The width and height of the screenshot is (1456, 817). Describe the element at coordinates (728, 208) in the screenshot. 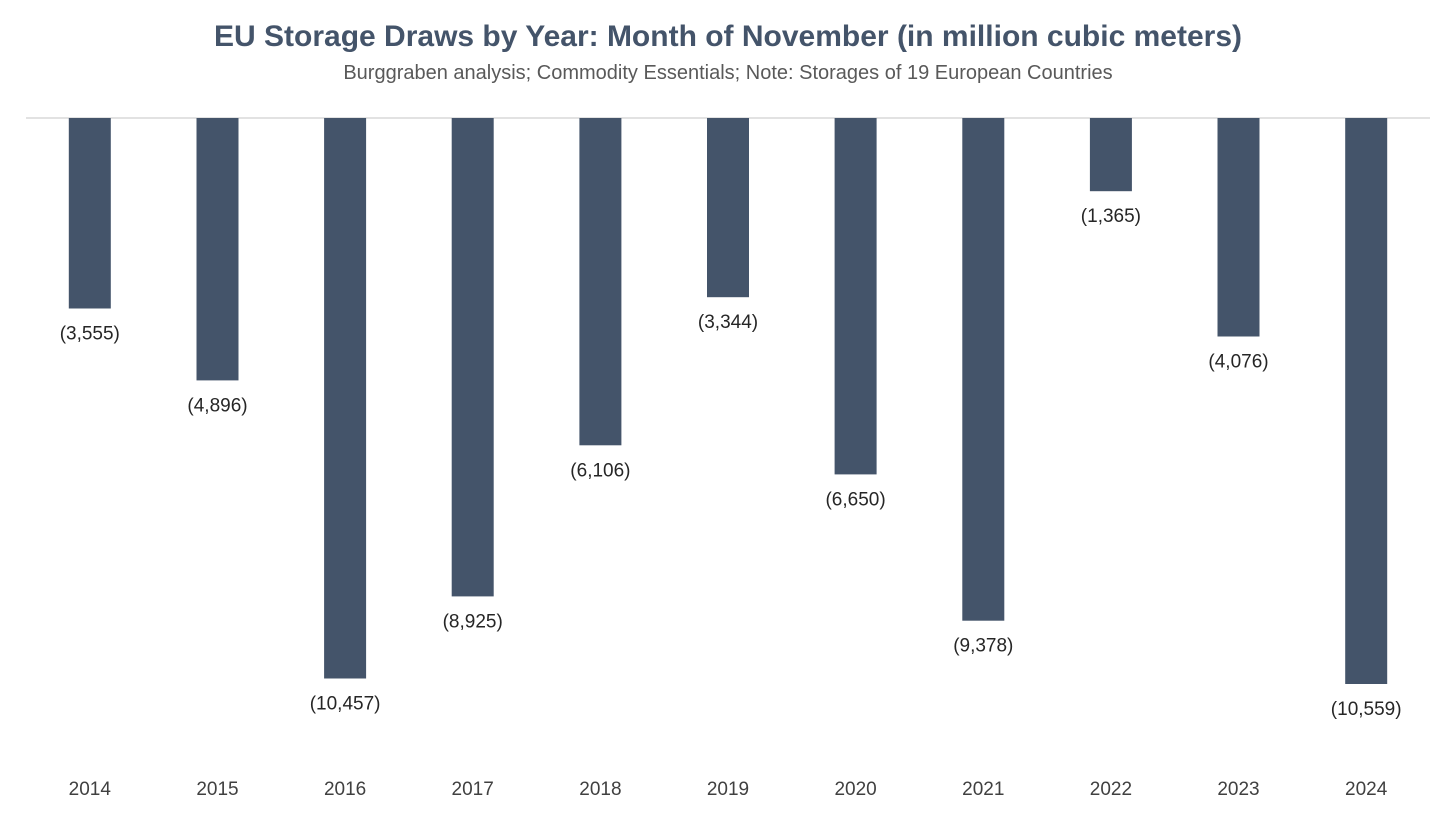

I see `bar-2019` at that location.